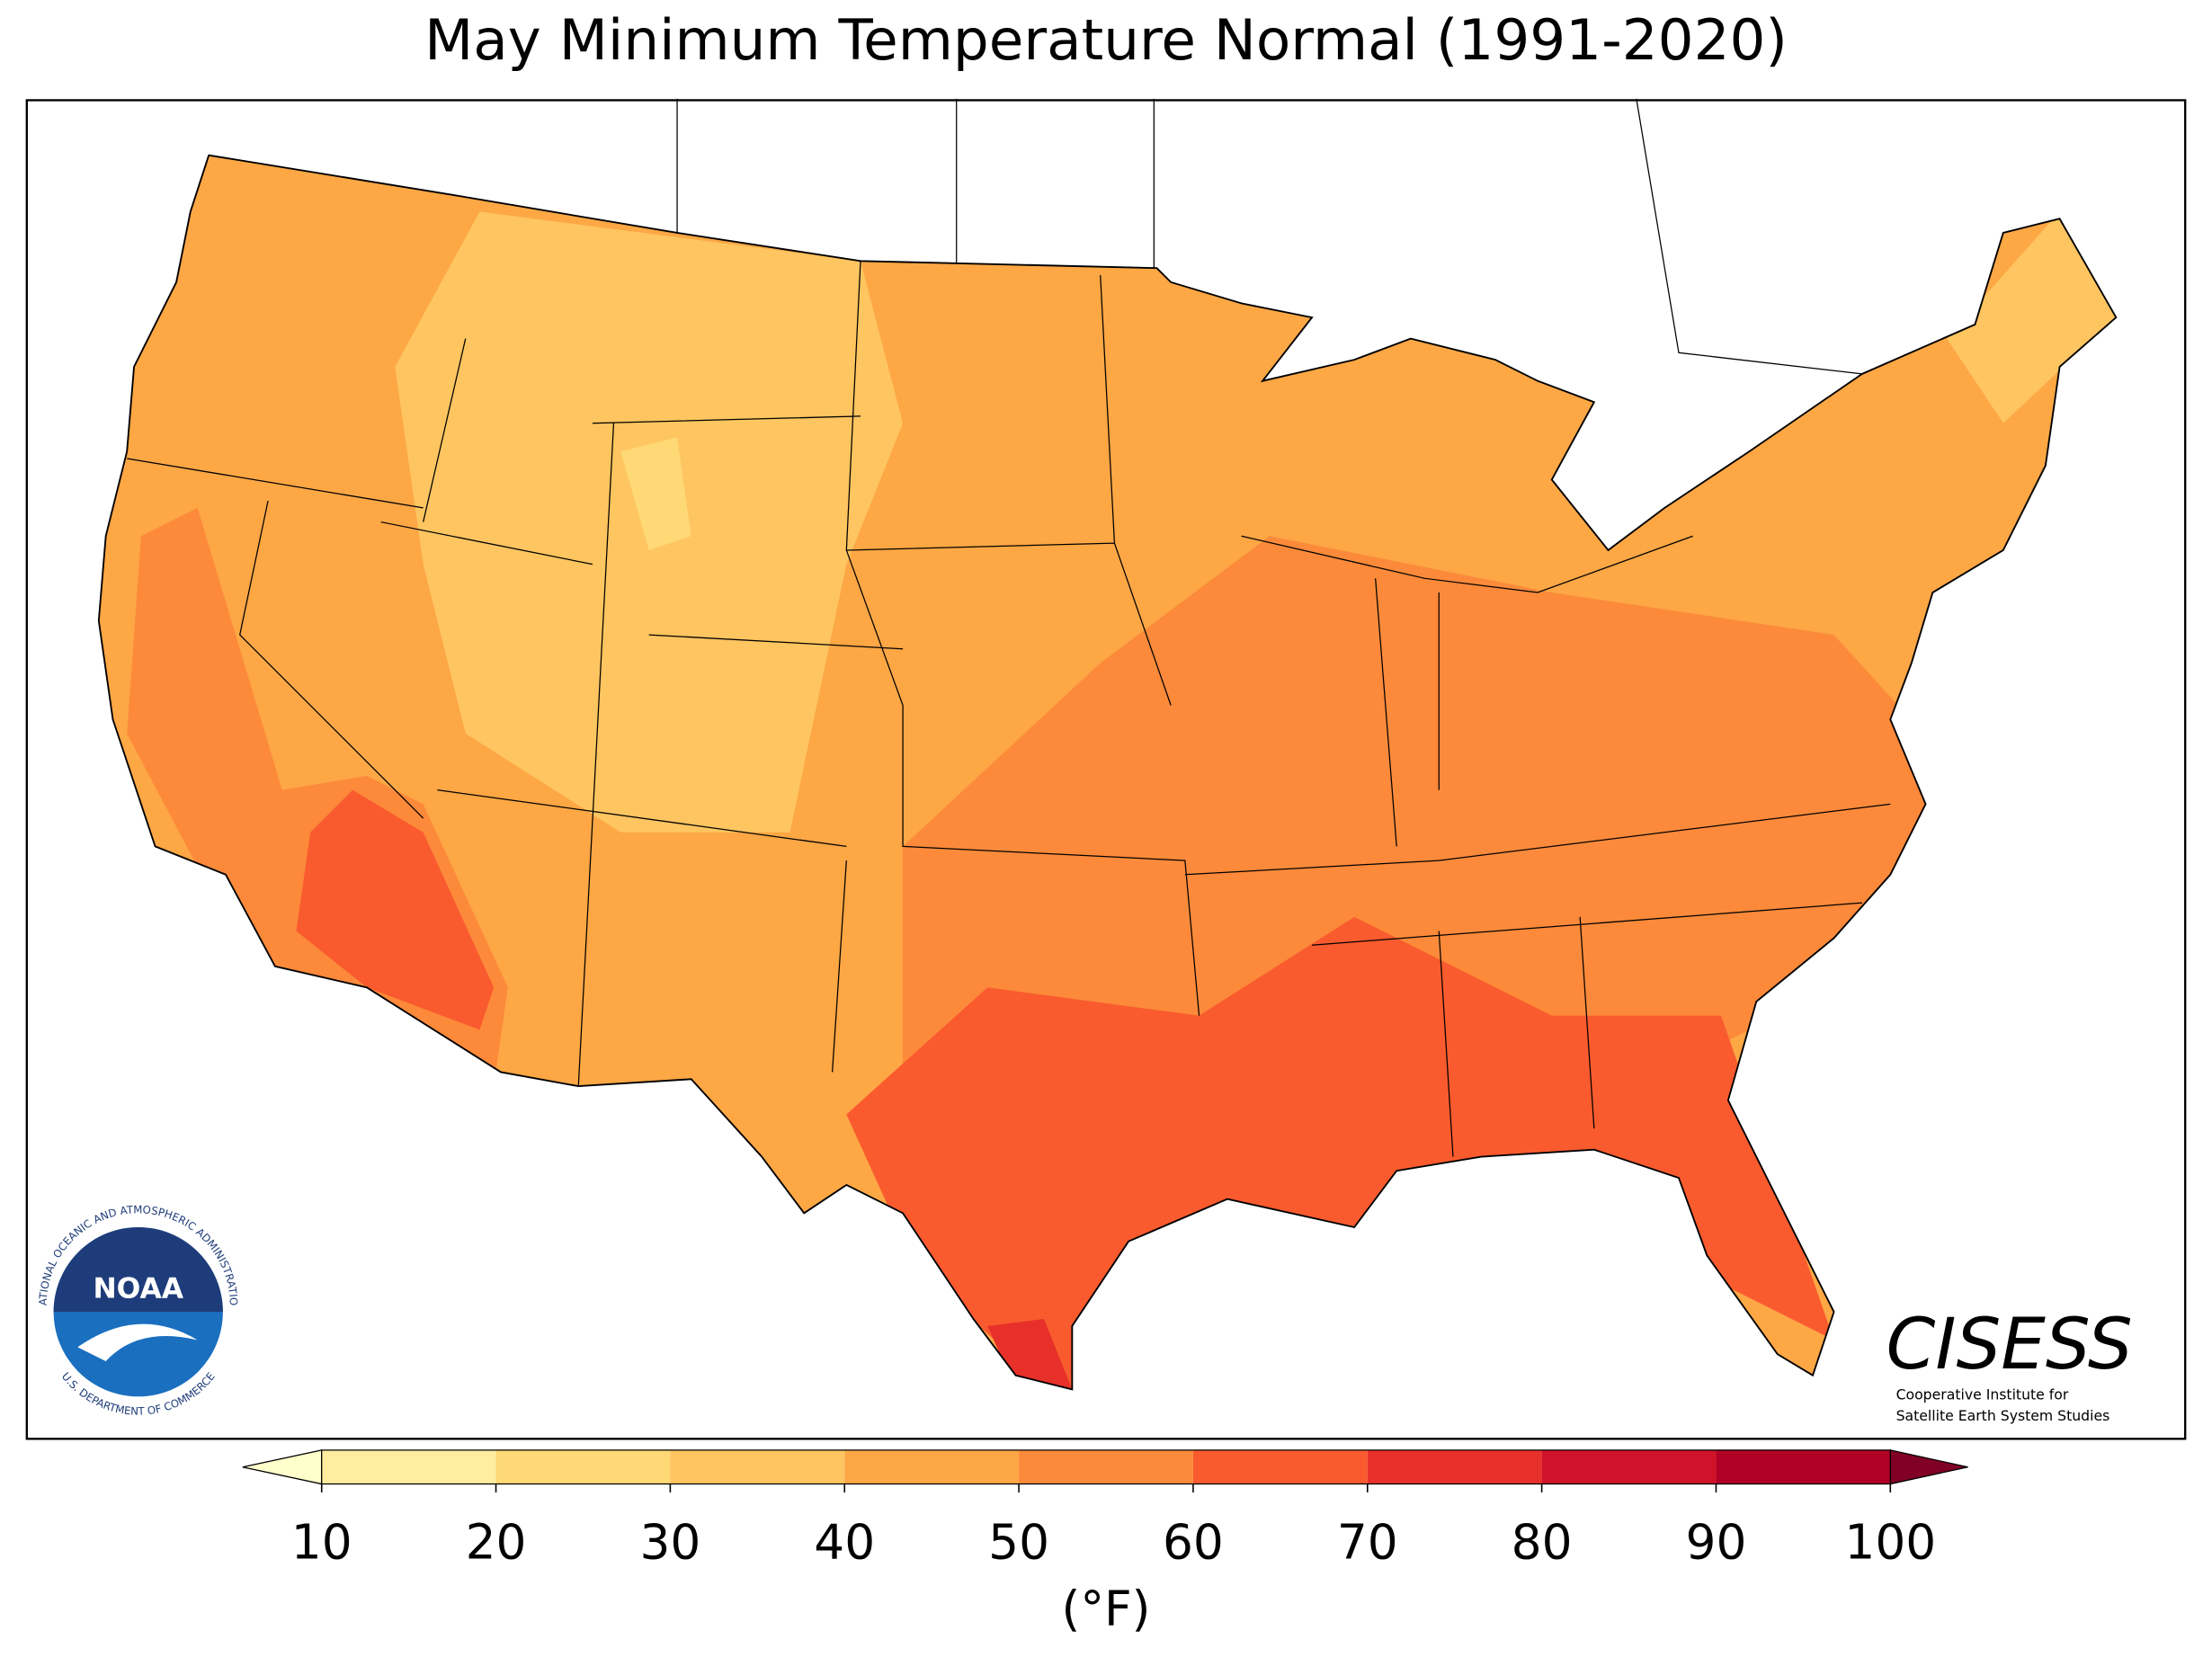 The image size is (2212, 1666). I want to click on colorbar-under, so click(282, 1467).